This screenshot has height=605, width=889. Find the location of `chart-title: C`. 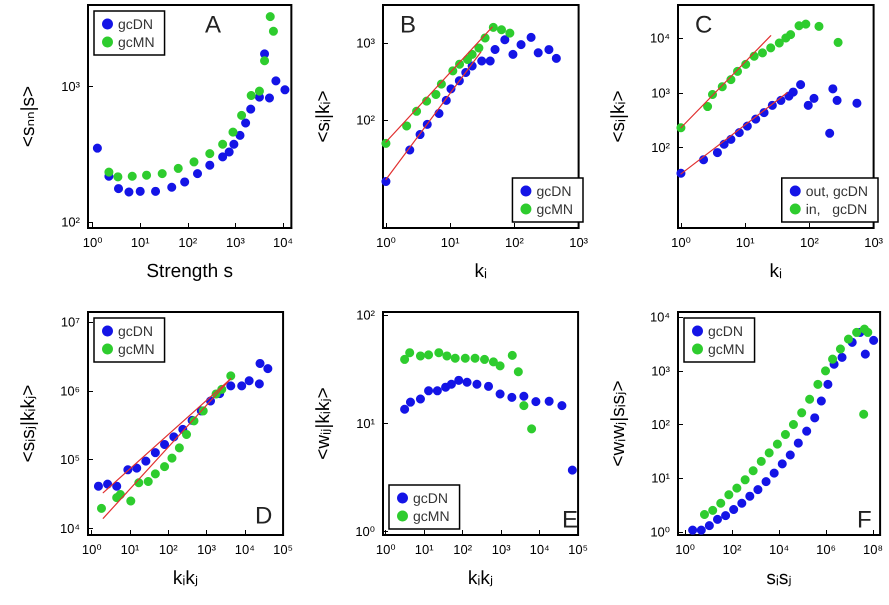

chart-title: C is located at coordinates (703, 25).